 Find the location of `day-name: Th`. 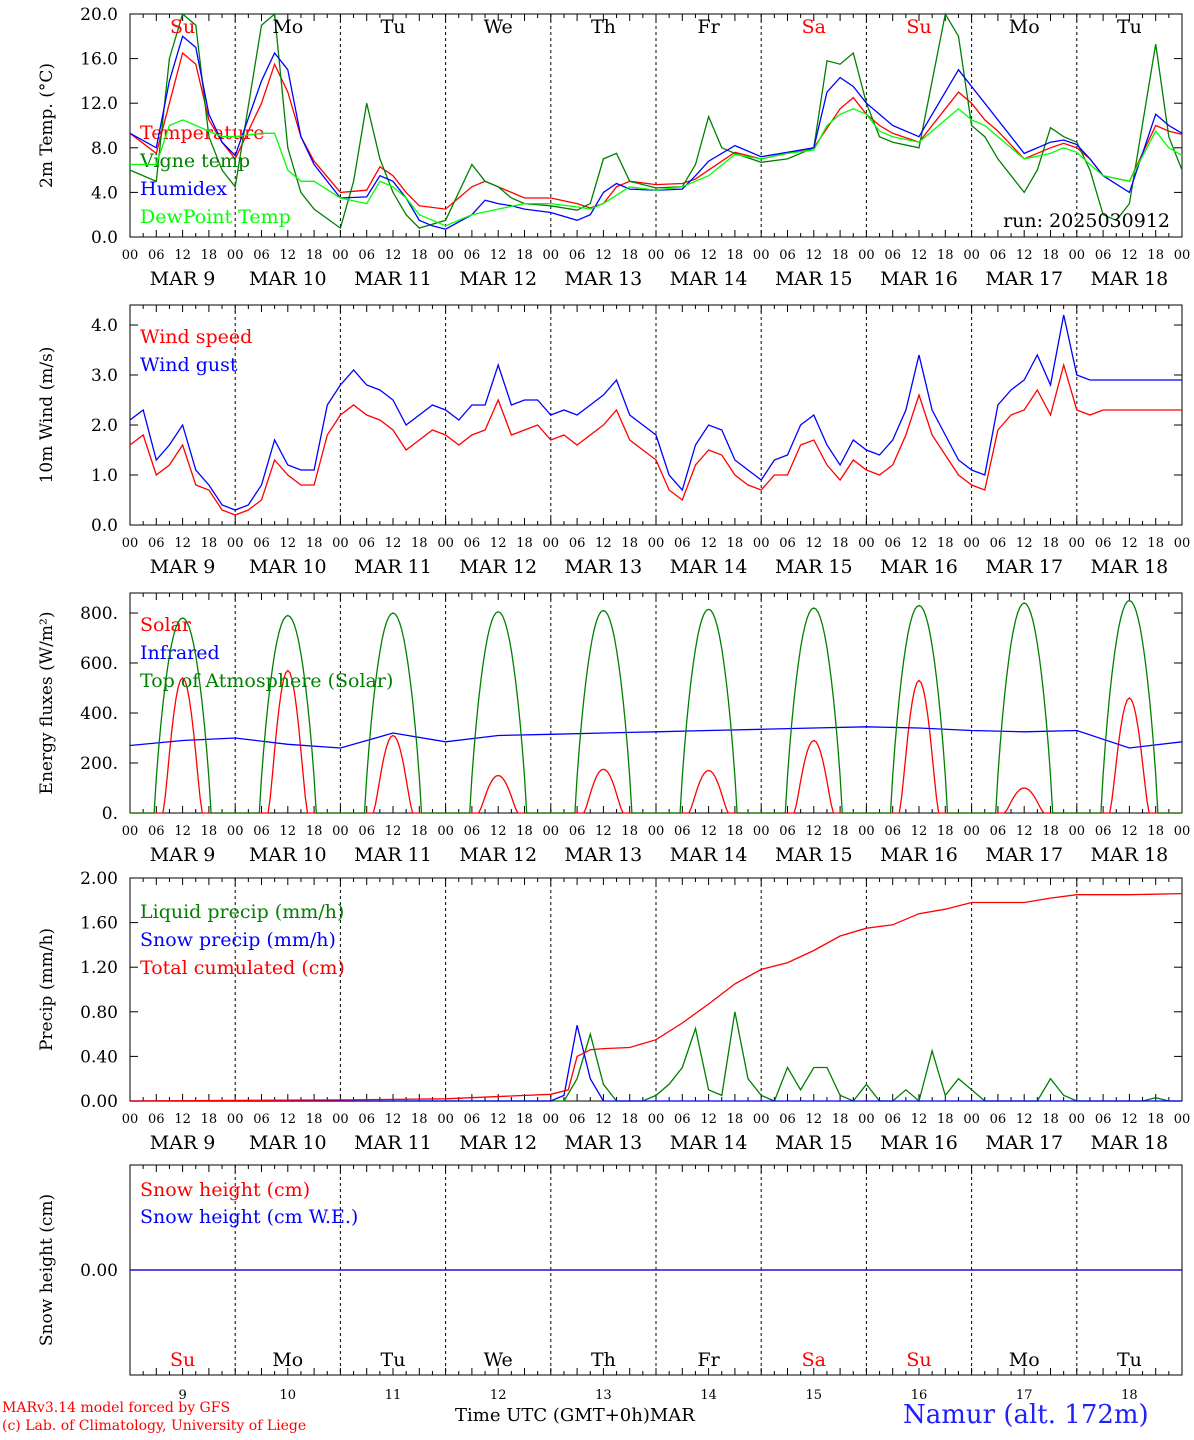

day-name: Th is located at coordinates (603, 1360).